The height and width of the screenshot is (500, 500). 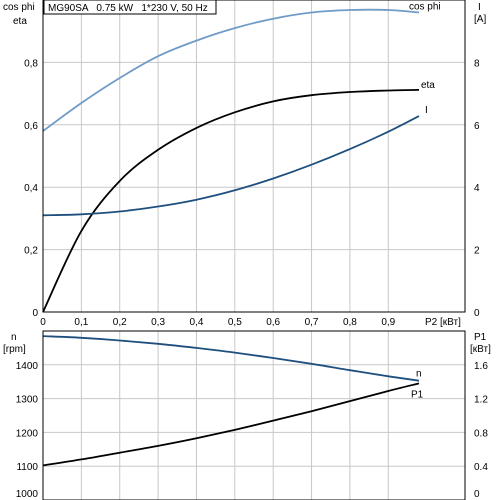 I want to click on top-right-axis-label-2: [A], so click(x=480, y=19).